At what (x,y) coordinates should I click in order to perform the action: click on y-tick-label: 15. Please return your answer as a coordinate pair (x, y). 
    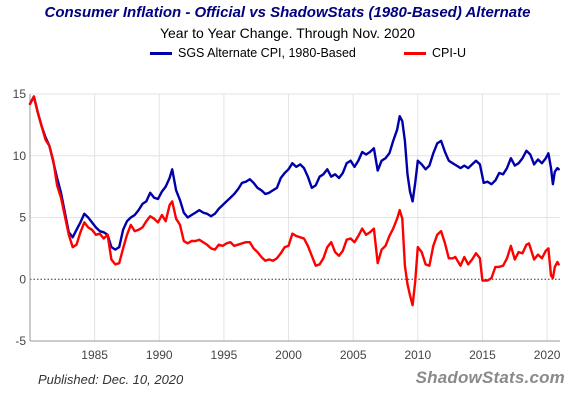
    Looking at the image, I should click on (20, 94).